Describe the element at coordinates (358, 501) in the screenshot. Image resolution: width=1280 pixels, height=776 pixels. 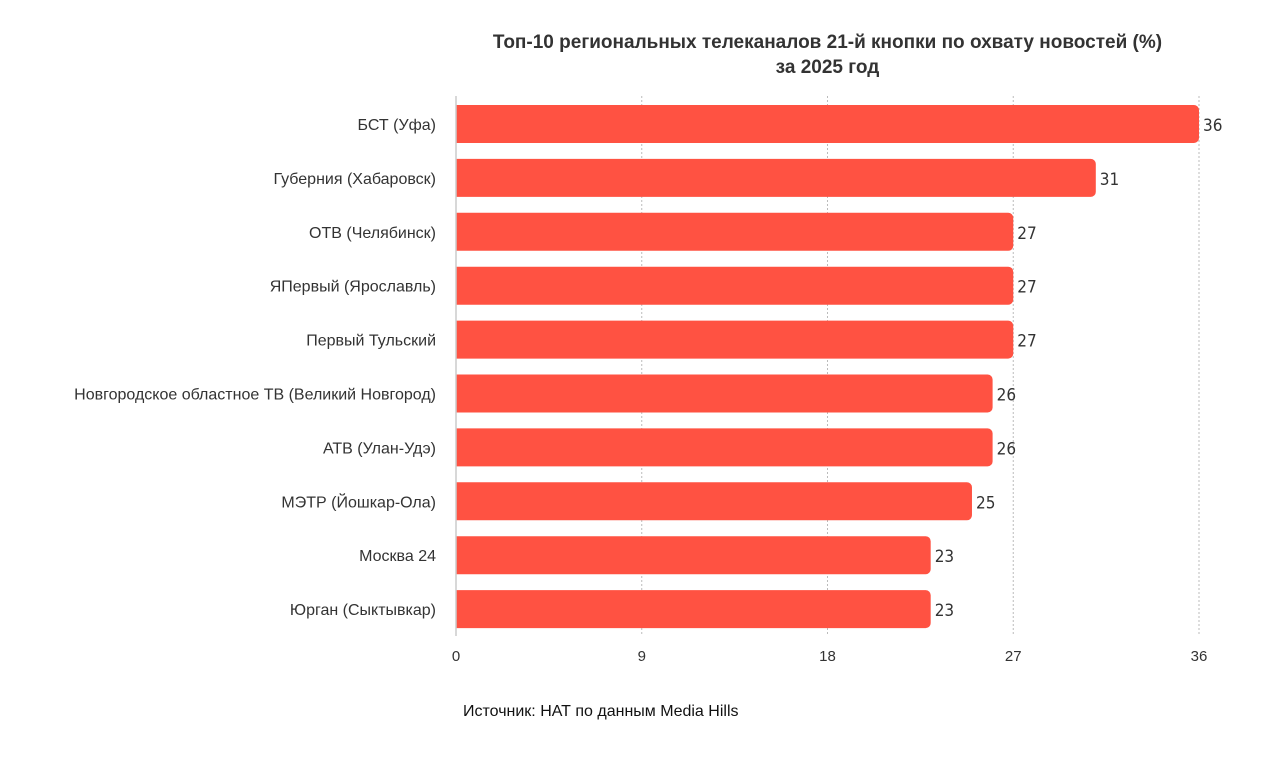
I see `category-label: МЭТР (Йошкар-Ола)` at that location.